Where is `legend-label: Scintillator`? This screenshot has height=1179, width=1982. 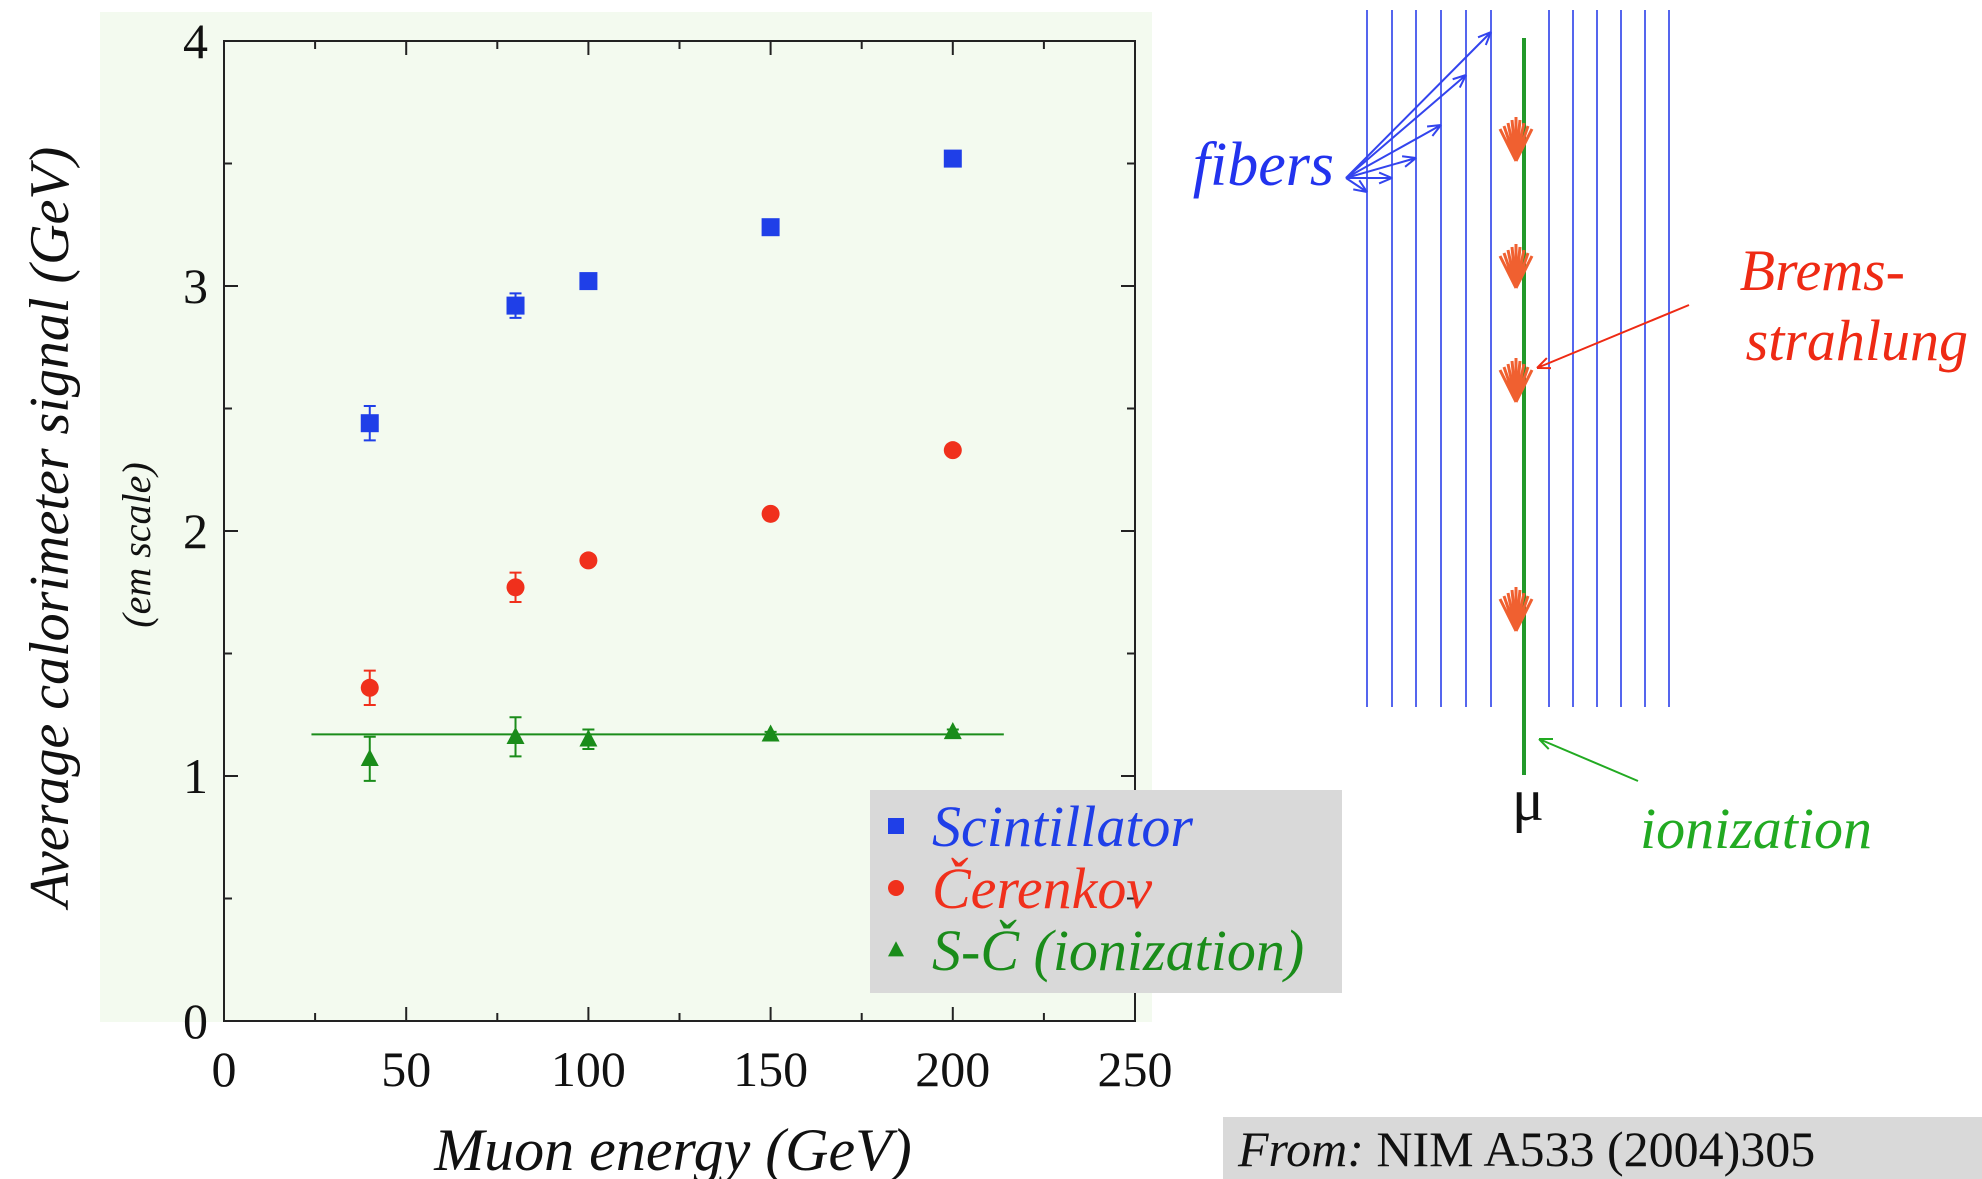 legend-label: Scintillator is located at coordinates (1062, 826).